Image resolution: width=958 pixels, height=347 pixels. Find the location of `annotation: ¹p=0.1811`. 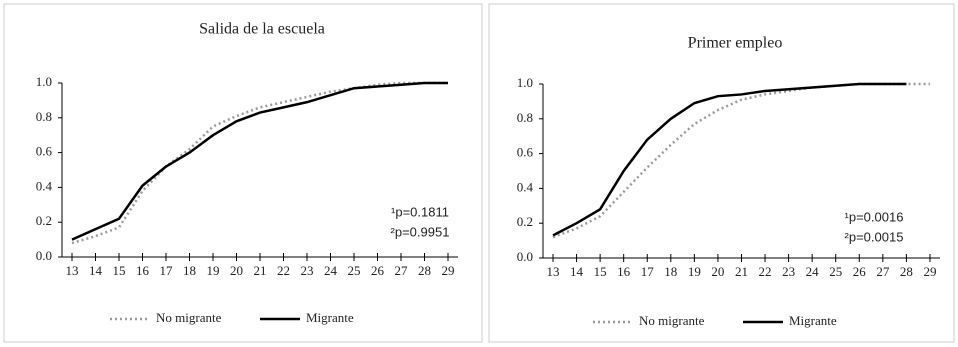

annotation: ¹p=0.1811 is located at coordinates (420, 211).